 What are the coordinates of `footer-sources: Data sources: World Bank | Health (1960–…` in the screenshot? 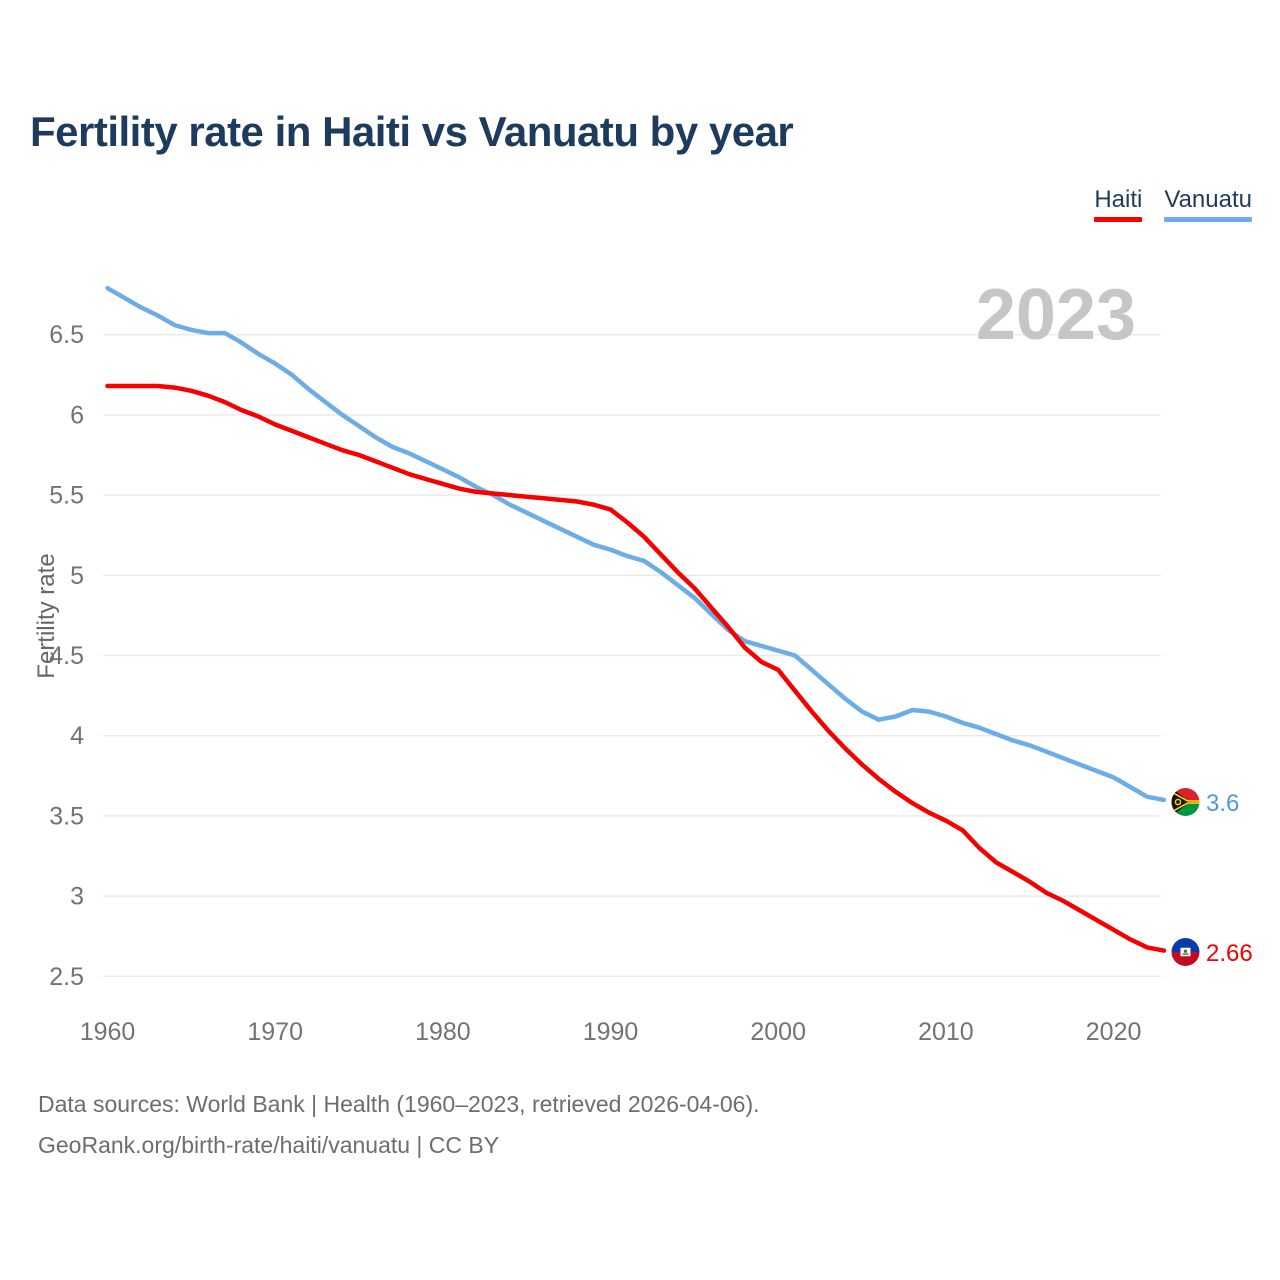 It's located at (399, 1104).